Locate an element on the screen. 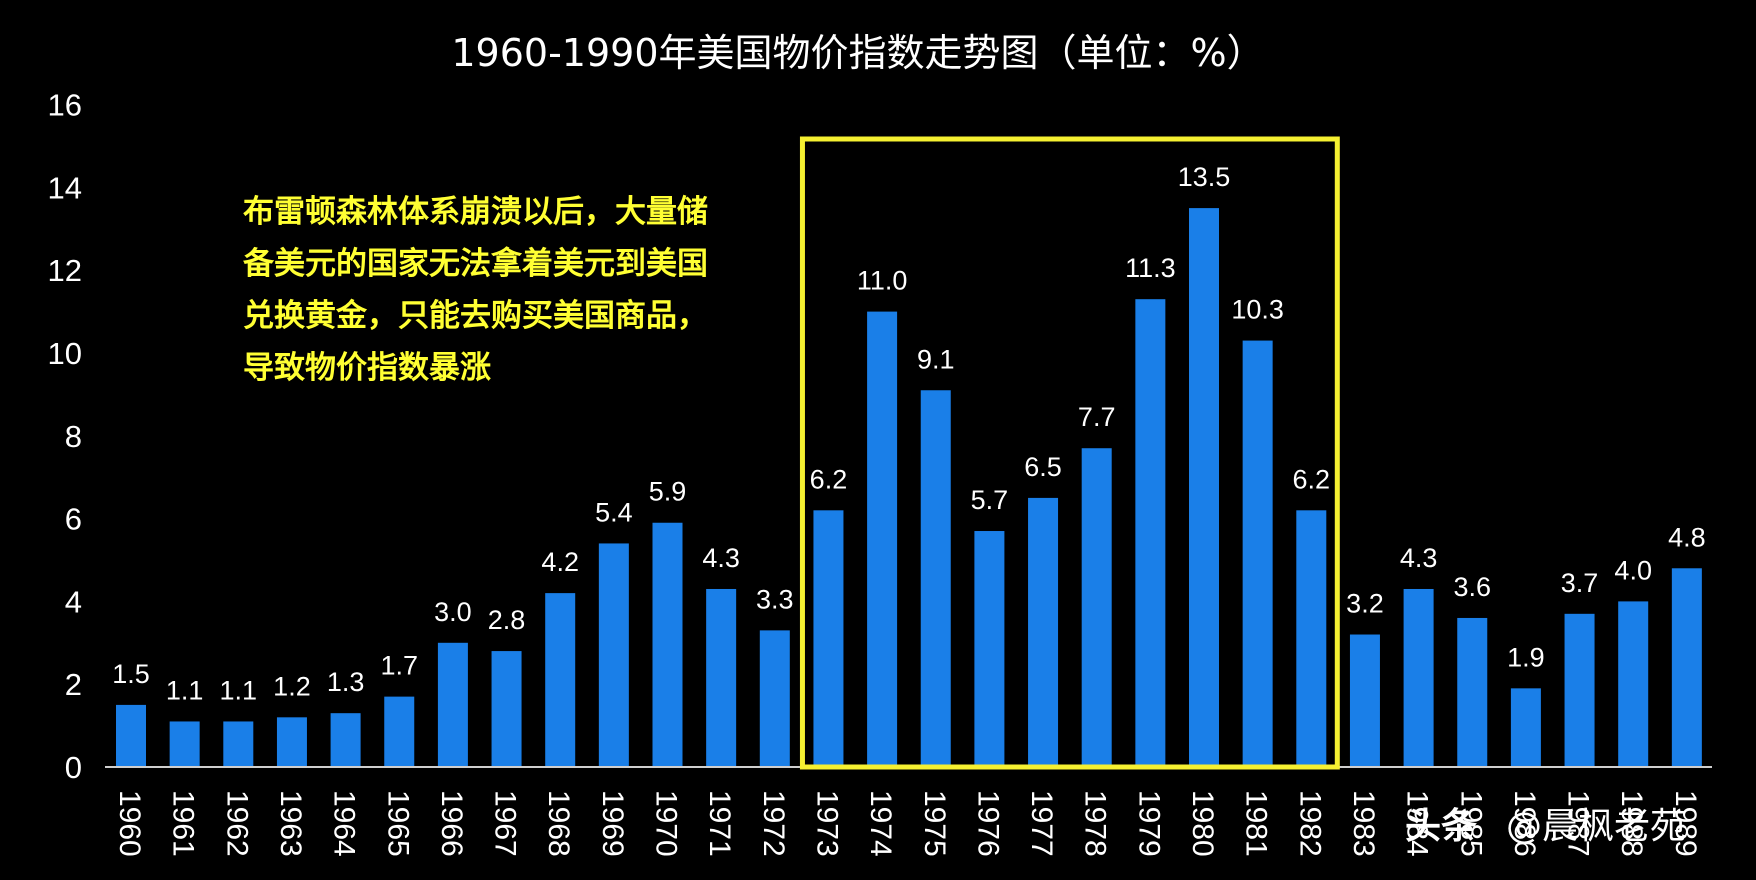 The height and width of the screenshot is (880, 1756). annotation-line: 备美元的国家无法拿着美元到美国 is located at coordinates (475, 264).